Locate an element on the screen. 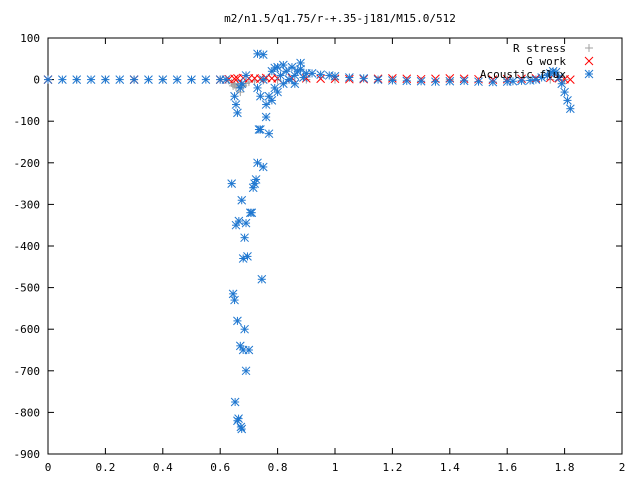 The height and width of the screenshot is (480, 640). x-tick-label: 1.6 is located at coordinates (507, 467).